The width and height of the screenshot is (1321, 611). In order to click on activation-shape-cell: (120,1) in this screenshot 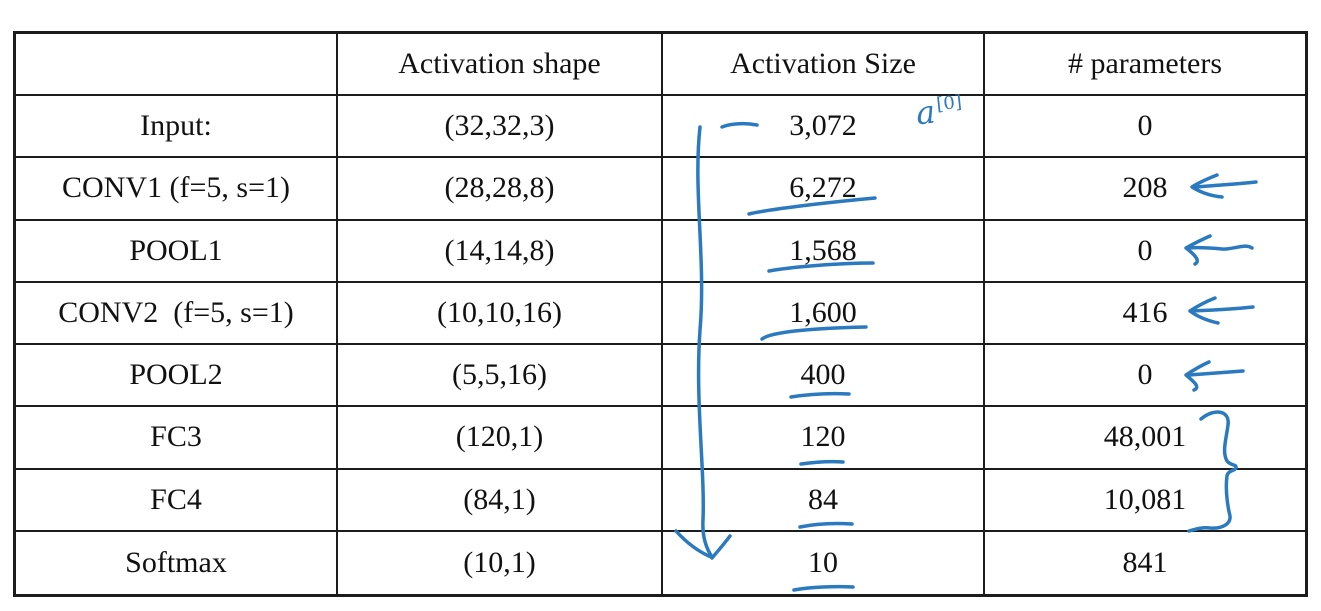, I will do `click(500, 438)`.